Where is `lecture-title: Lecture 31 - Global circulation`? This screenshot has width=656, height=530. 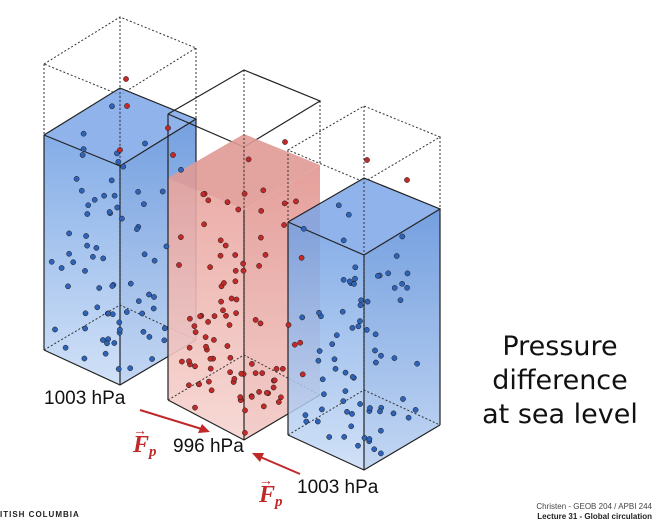
lecture-title: Lecture 31 - Global circulation is located at coordinates (594, 516).